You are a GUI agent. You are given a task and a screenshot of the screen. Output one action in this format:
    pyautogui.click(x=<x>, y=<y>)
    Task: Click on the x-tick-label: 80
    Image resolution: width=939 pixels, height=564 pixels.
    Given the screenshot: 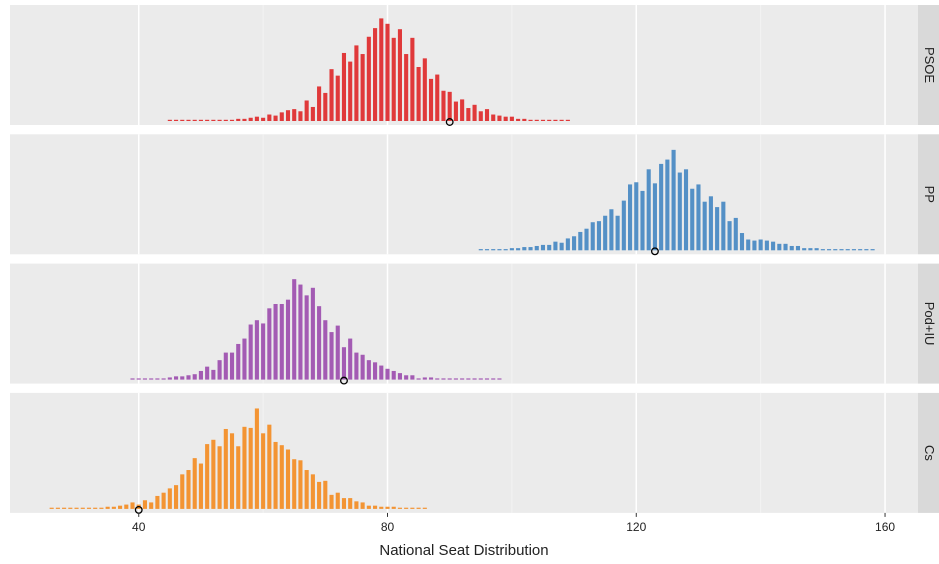 What is the action you would take?
    pyautogui.click(x=388, y=527)
    